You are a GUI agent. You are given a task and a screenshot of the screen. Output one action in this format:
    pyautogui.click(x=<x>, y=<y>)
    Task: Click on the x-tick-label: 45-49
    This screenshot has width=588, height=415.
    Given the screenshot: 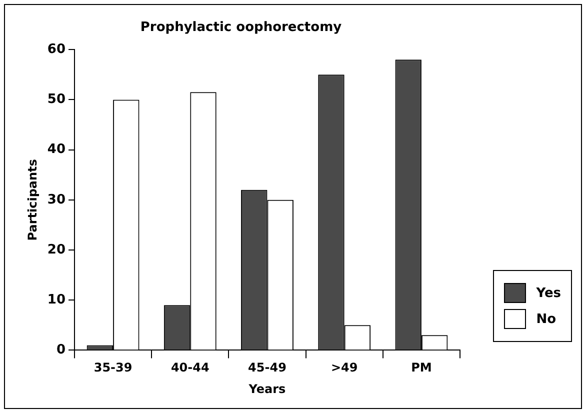 What is the action you would take?
    pyautogui.click(x=267, y=367)
    